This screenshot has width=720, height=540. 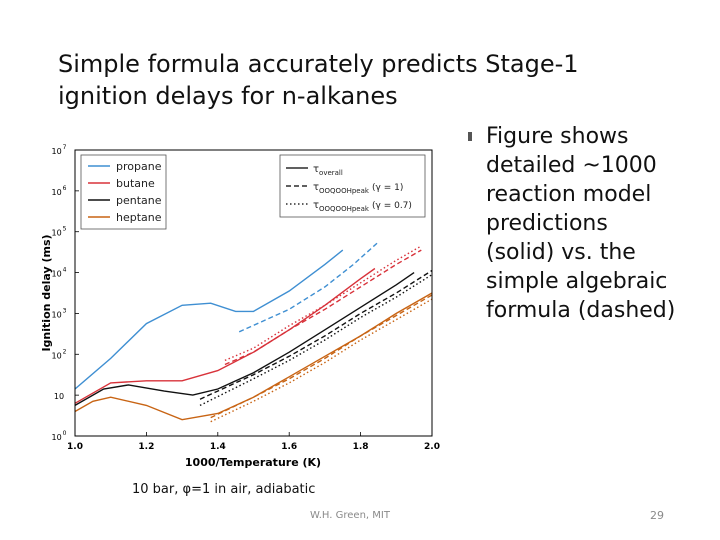 What do you see at coordinates (65, 351) in the screenshot?
I see `y-tick-exponent: 2` at bounding box center [65, 351].